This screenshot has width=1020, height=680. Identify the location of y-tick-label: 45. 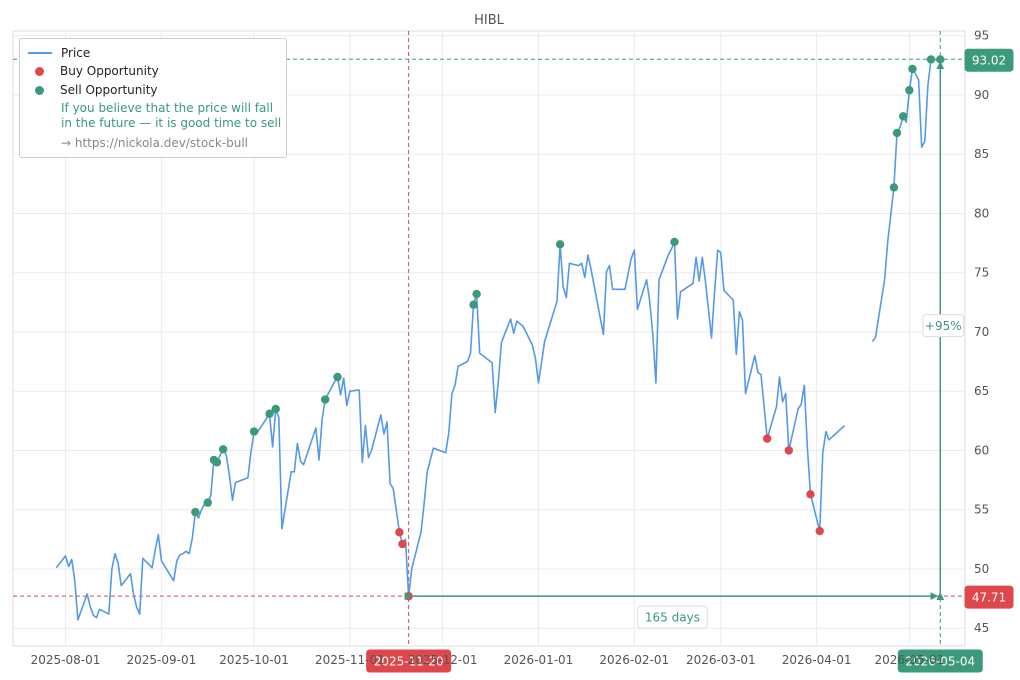
(981, 628).